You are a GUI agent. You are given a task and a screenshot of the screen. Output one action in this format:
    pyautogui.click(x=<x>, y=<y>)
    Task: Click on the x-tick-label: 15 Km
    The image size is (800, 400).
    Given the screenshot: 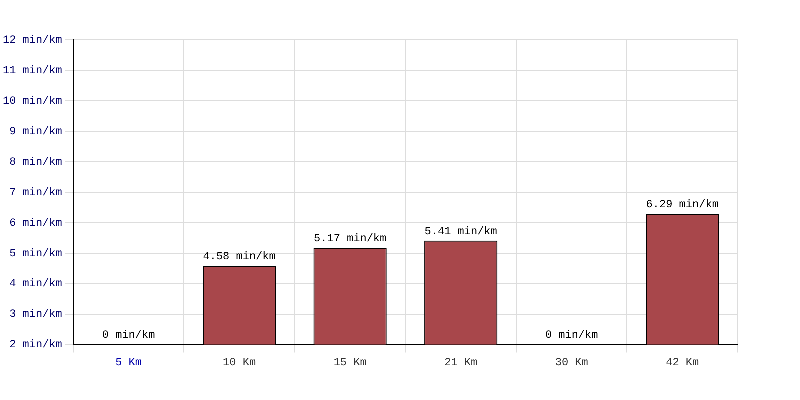 What is the action you would take?
    pyautogui.click(x=351, y=363)
    